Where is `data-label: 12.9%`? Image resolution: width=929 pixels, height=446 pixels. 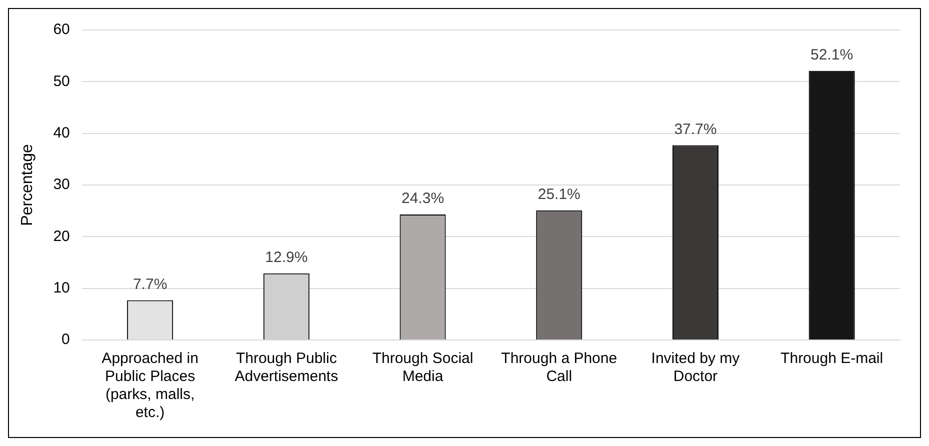
data-label: 12.9% is located at coordinates (286, 257).